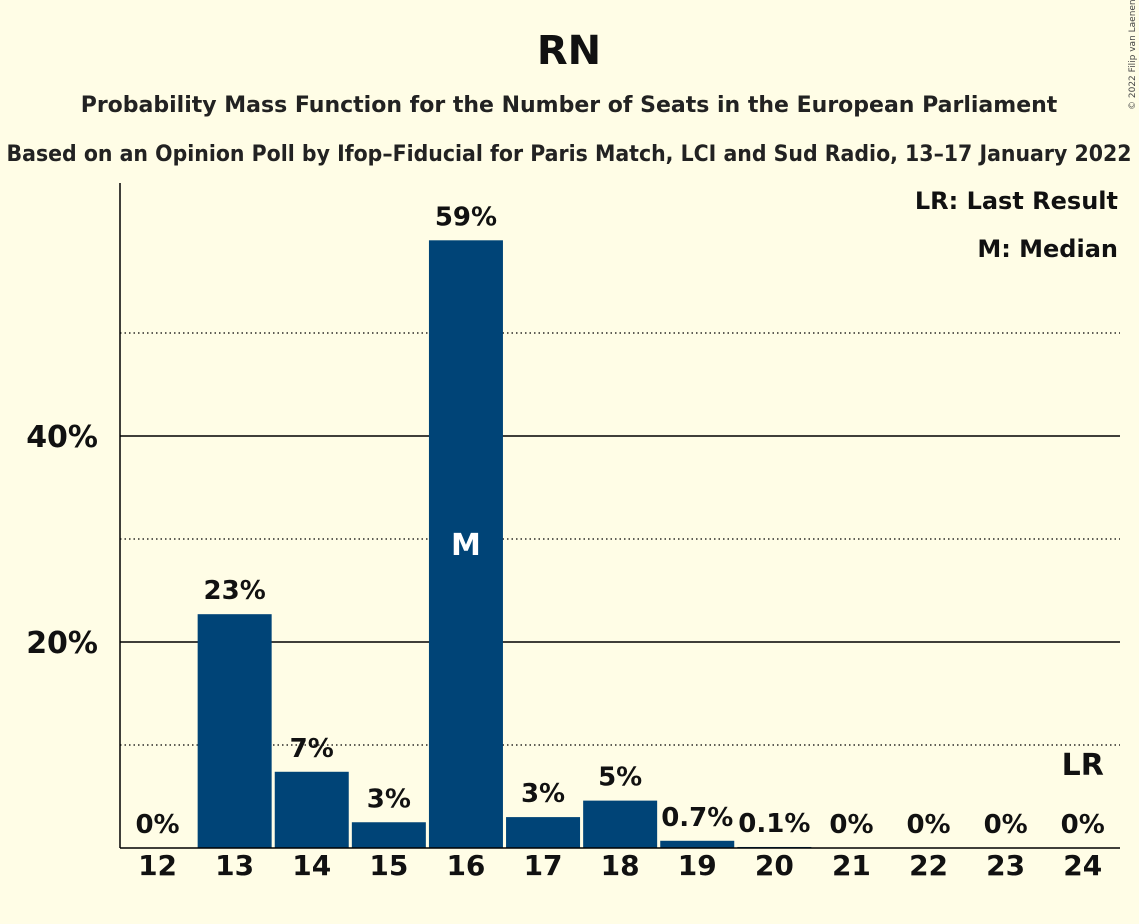 This screenshot has width=1139, height=924. Describe the element at coordinates (697, 818) in the screenshot. I see `data-label: 0.7%` at that location.